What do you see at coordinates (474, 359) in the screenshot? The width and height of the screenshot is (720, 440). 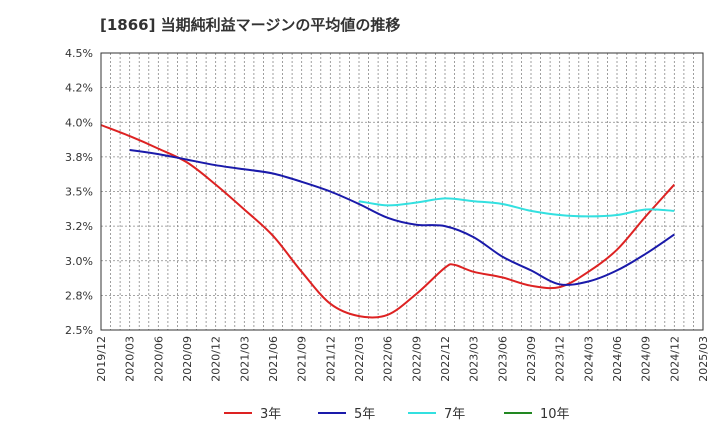 I see `x-tick-label: 2023/03` at bounding box center [474, 359].